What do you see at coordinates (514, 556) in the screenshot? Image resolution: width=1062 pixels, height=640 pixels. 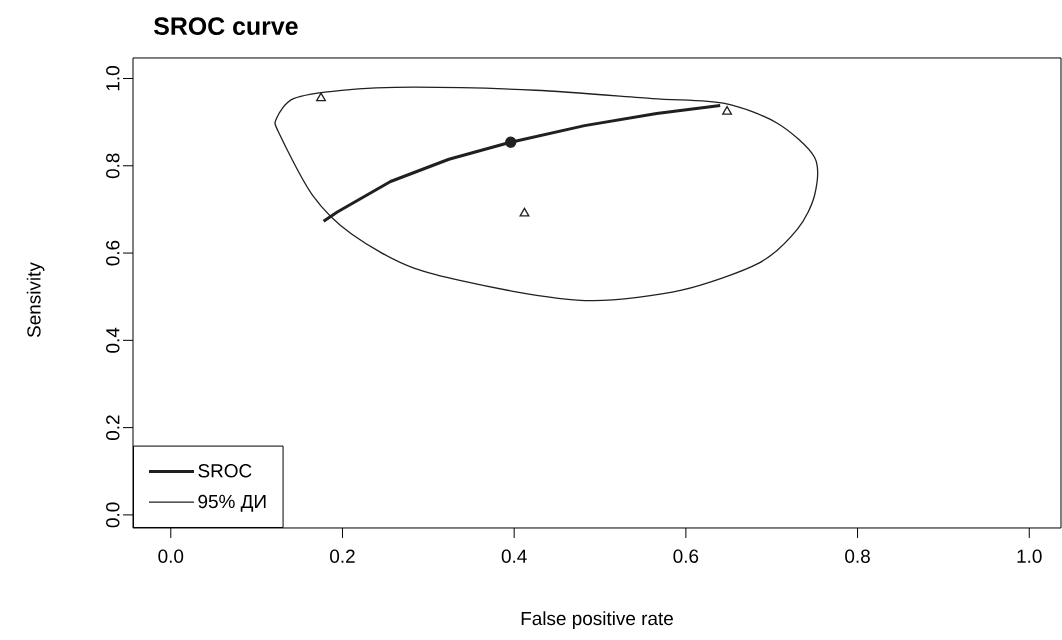 I see `x-tick-label: 0.4` at bounding box center [514, 556].